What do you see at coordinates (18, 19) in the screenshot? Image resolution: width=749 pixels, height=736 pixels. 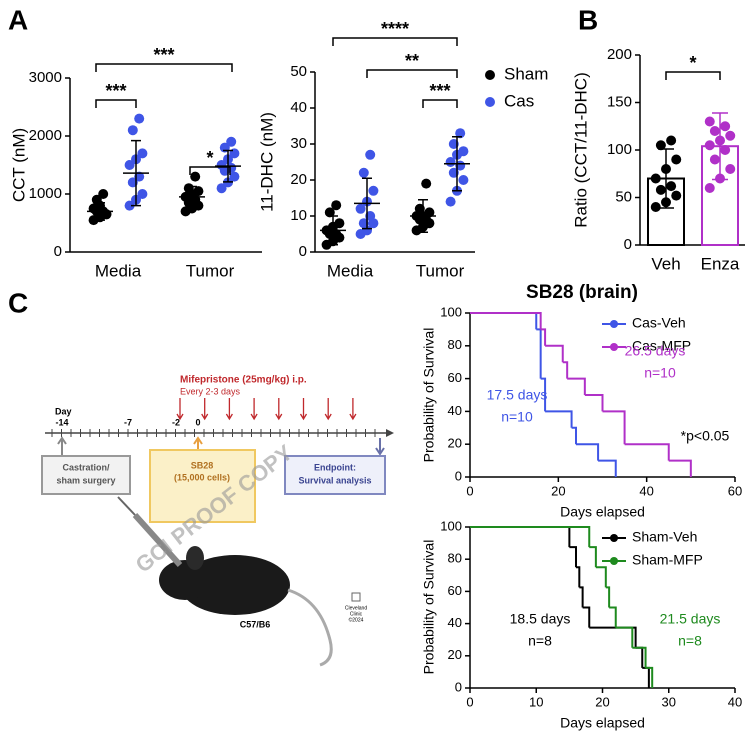 I see `panel-label: A` at bounding box center [18, 19].